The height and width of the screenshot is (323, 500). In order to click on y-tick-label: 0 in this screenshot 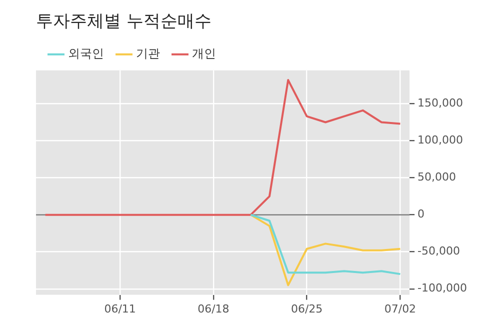, I will do `click(421, 214)`.